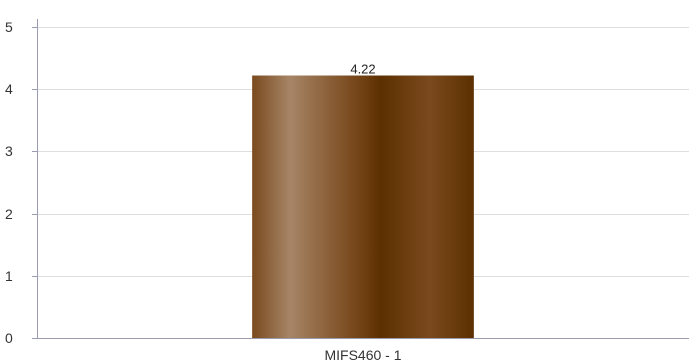 This screenshot has height=364, width=689. Describe the element at coordinates (9, 89) in the screenshot. I see `y-tick-label: 4` at that location.